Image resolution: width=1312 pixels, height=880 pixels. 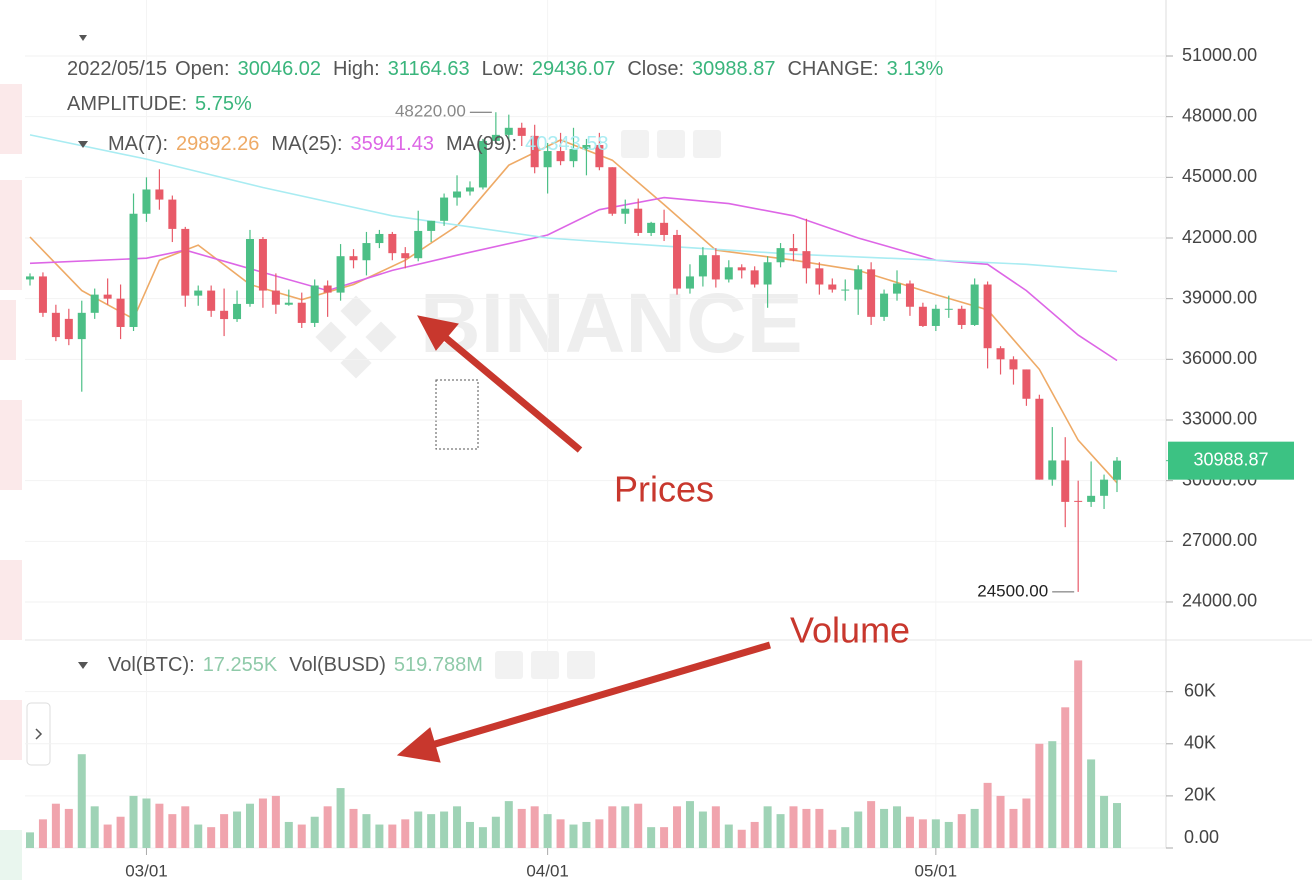 What do you see at coordinates (223, 104) in the screenshot?
I see `info-value: 5.75%` at bounding box center [223, 104].